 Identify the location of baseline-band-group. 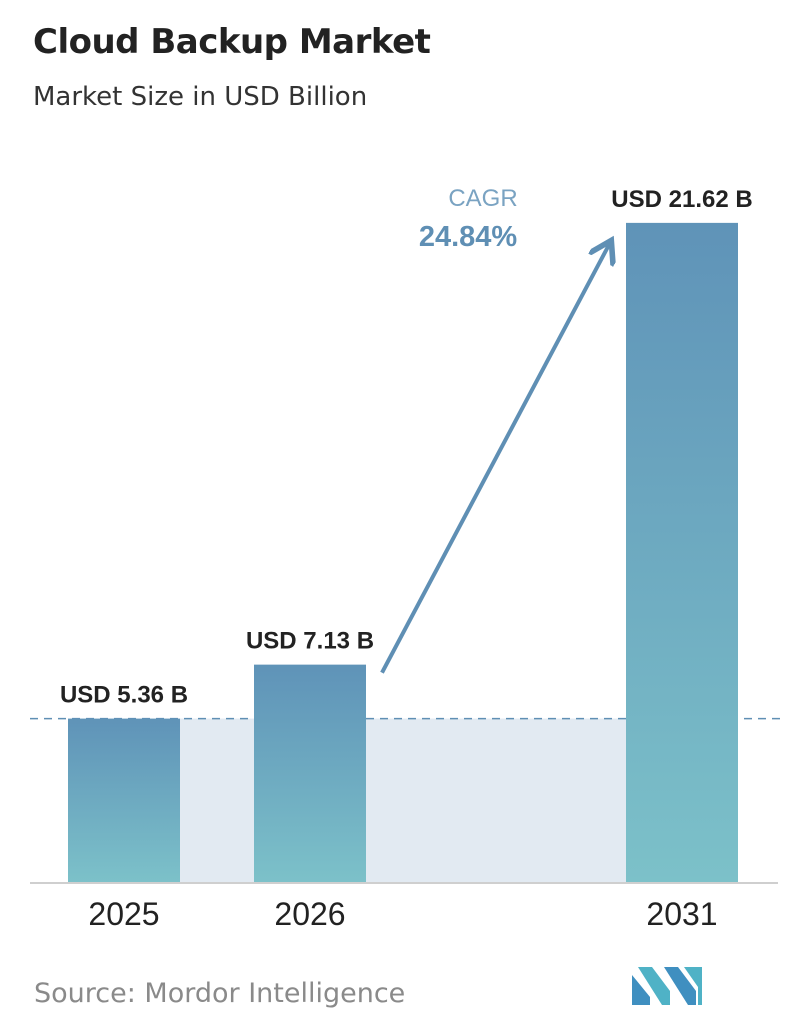
(403, 800).